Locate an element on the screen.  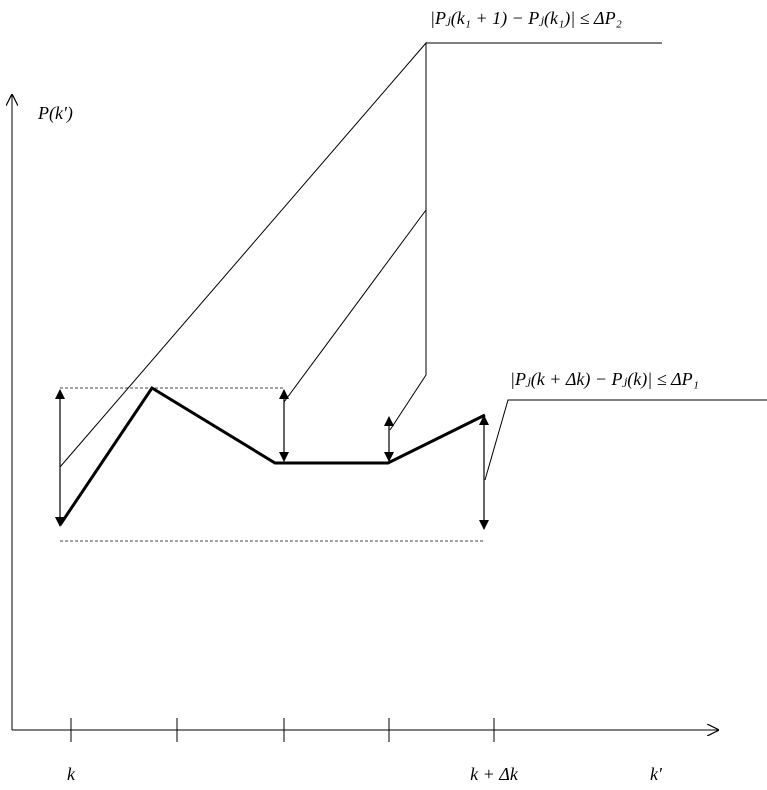
annotation: |Pⱼ(k₁ + 1) − Pⱼ(k₁)| ≤ ΔP₂ is located at coordinates (526, 18).